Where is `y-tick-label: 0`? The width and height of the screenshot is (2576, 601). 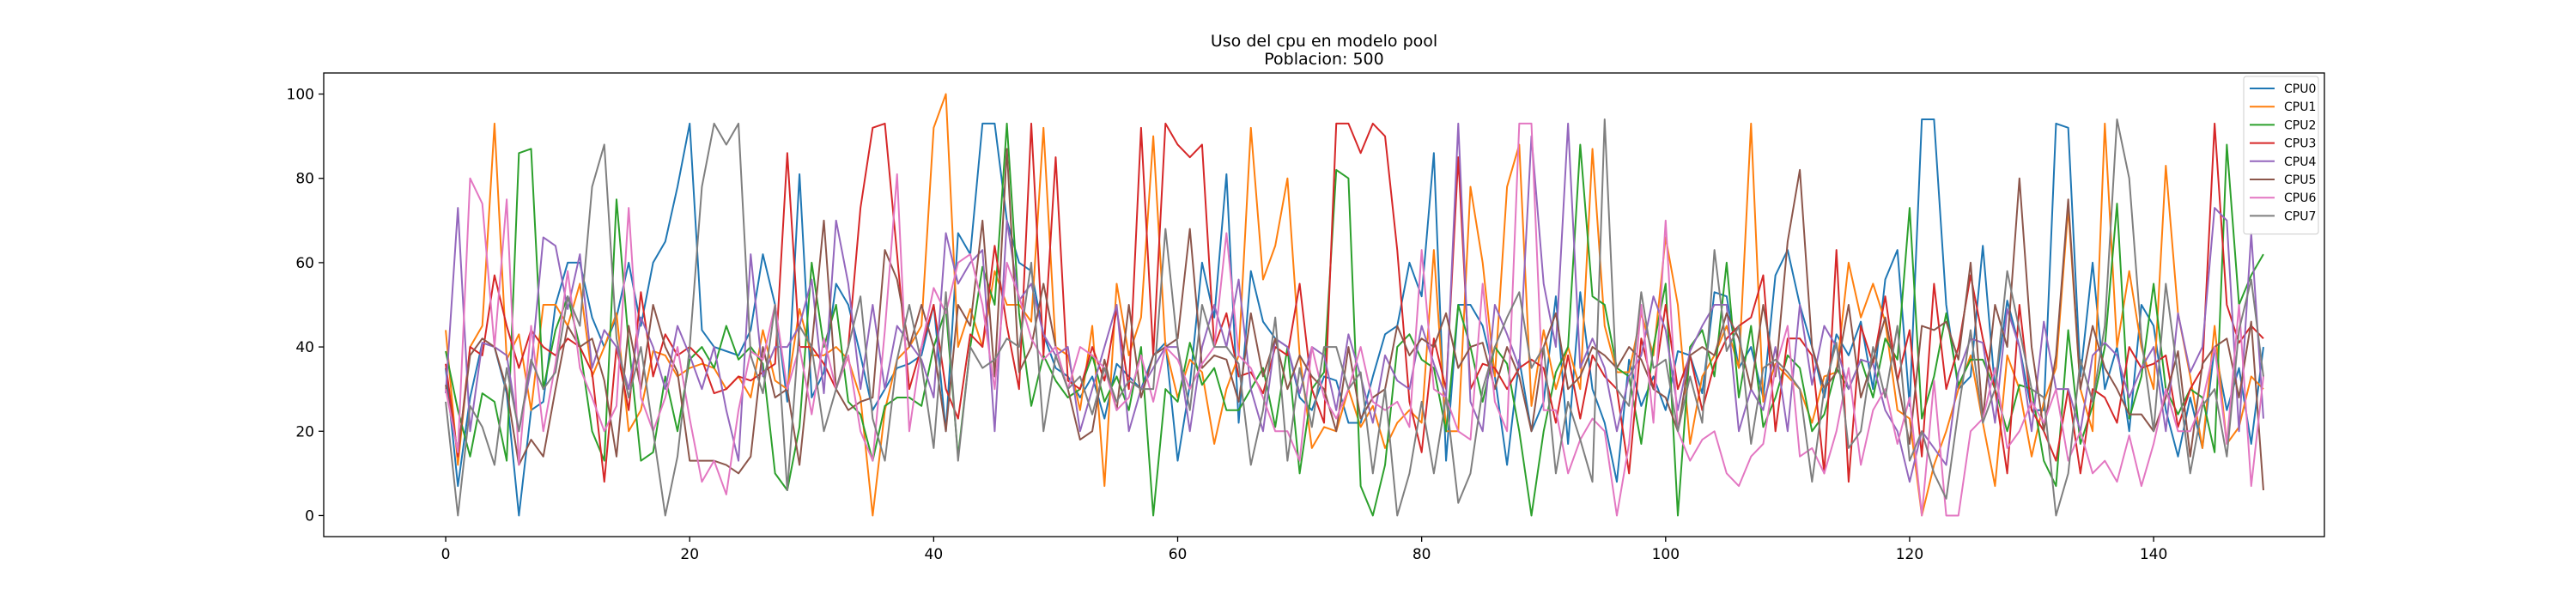 y-tick-label: 0 is located at coordinates (310, 516).